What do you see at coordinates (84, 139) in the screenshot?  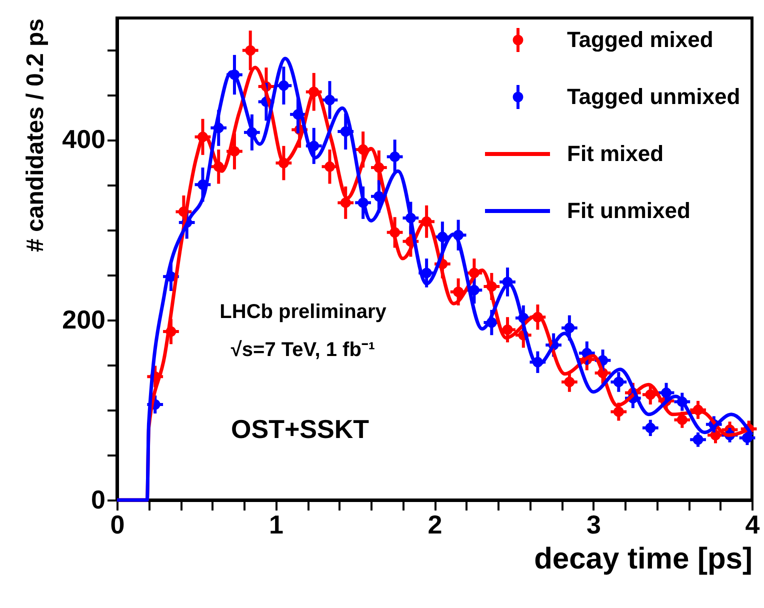 I see `y-tick-label: 400` at bounding box center [84, 139].